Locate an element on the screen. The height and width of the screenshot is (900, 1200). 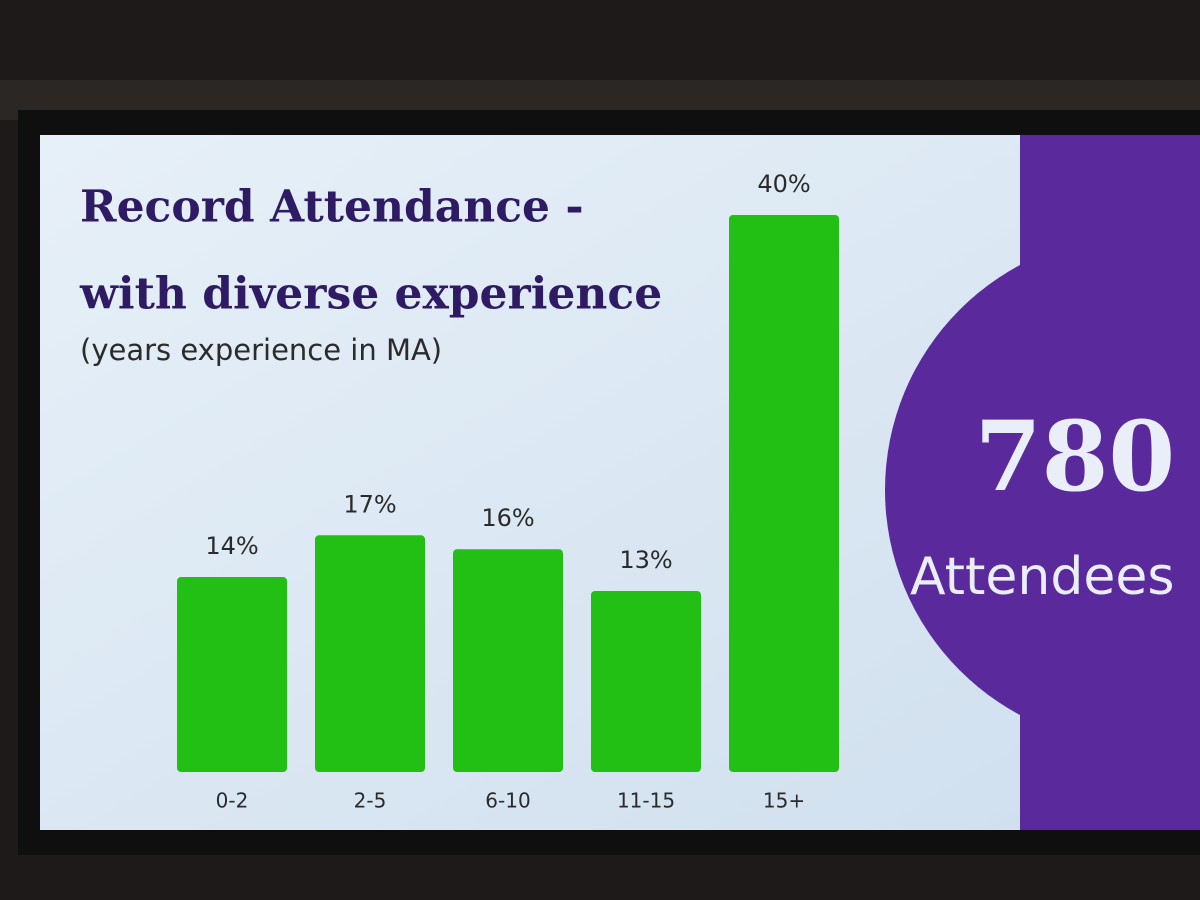
value-label: 14% is located at coordinates (231, 546).